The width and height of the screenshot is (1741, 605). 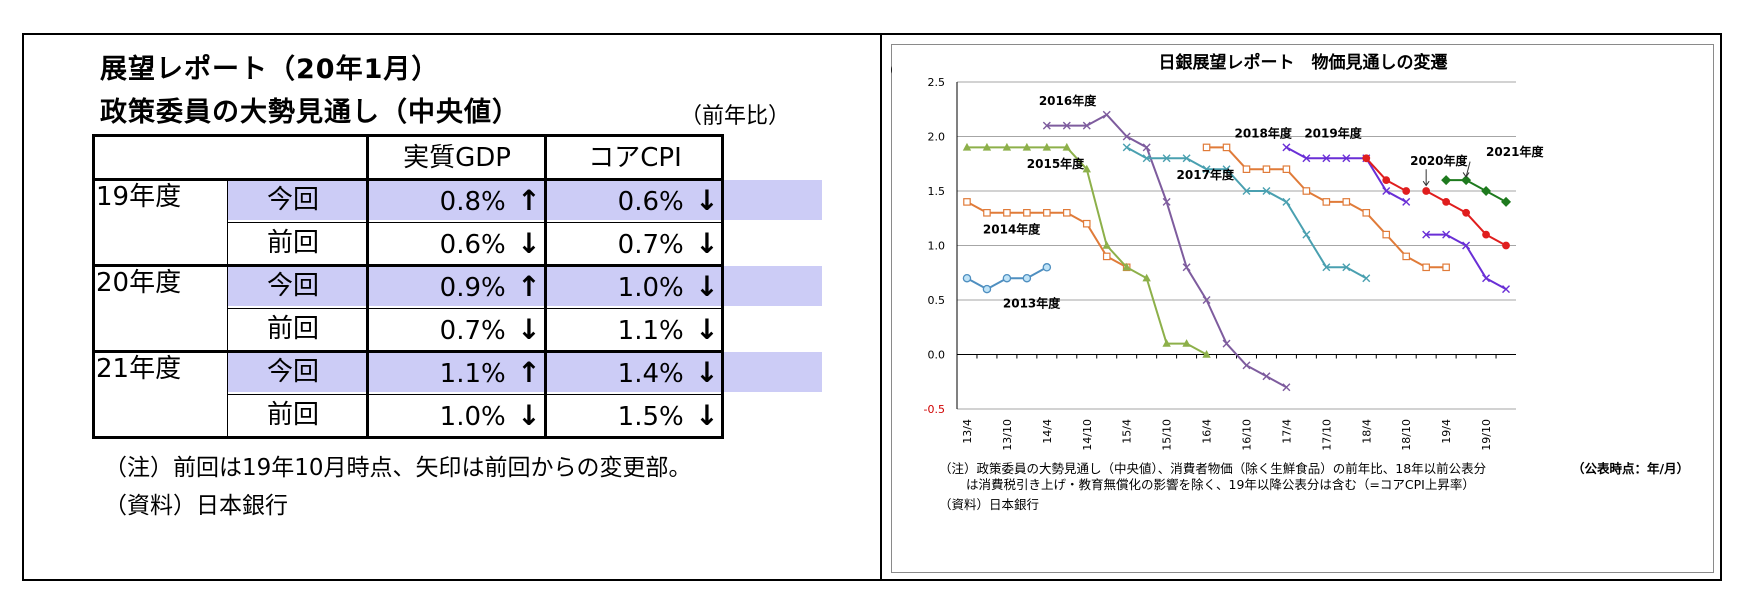 What do you see at coordinates (456, 373) in the screenshot?
I see `gdp-value: 1.1% ↑` at bounding box center [456, 373].